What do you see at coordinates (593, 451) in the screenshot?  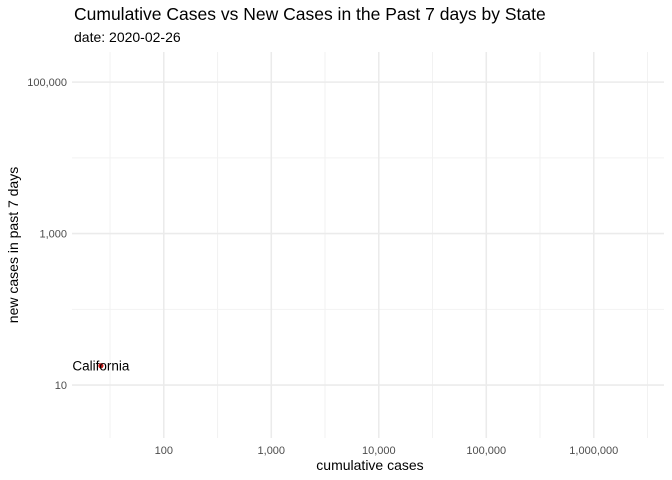 I see `x-tick-label: 1,000,000` at bounding box center [593, 451].